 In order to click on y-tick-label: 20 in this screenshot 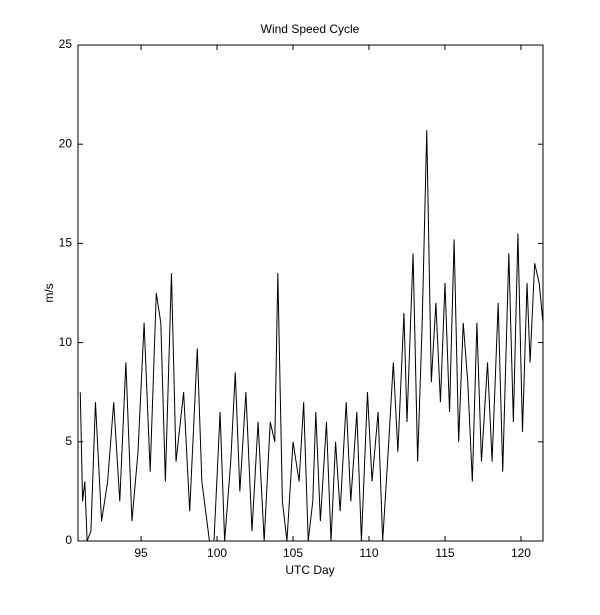, I will do `click(66, 143)`.